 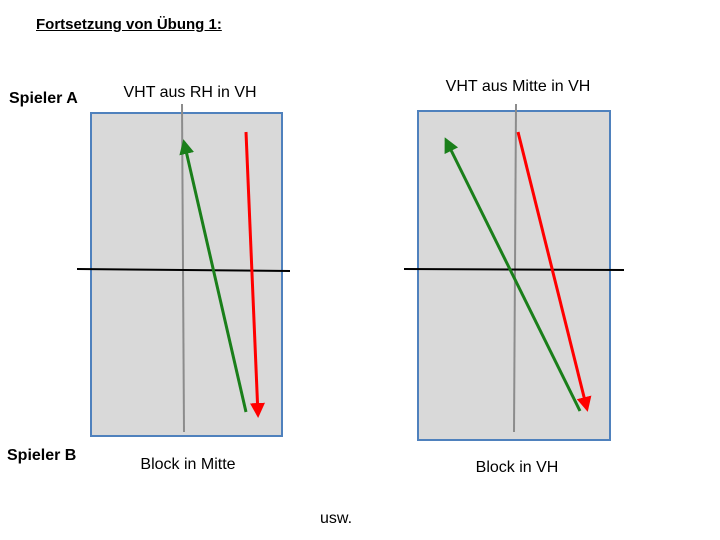 I want to click on player-a-label: Spieler A, so click(x=43, y=98).